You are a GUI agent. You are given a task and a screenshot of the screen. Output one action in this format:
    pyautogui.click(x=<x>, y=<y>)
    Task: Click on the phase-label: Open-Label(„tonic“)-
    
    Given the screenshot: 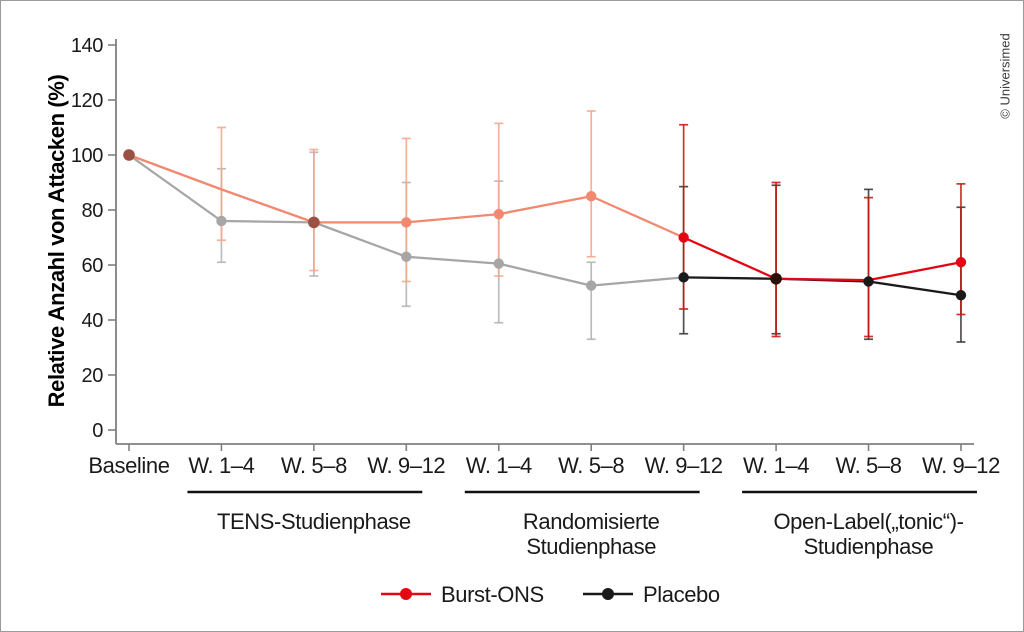 What is the action you would take?
    pyautogui.click(x=868, y=521)
    